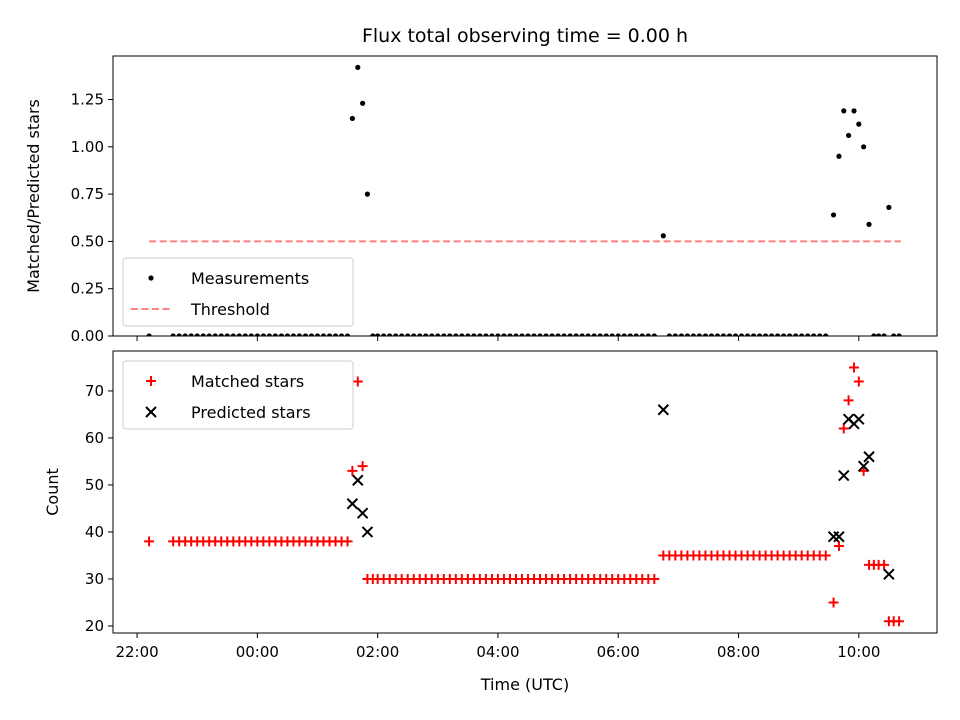 Image resolution: width=960 pixels, height=720 pixels. Describe the element at coordinates (257, 652) in the screenshot. I see `x-tick-label: 00:00` at that location.